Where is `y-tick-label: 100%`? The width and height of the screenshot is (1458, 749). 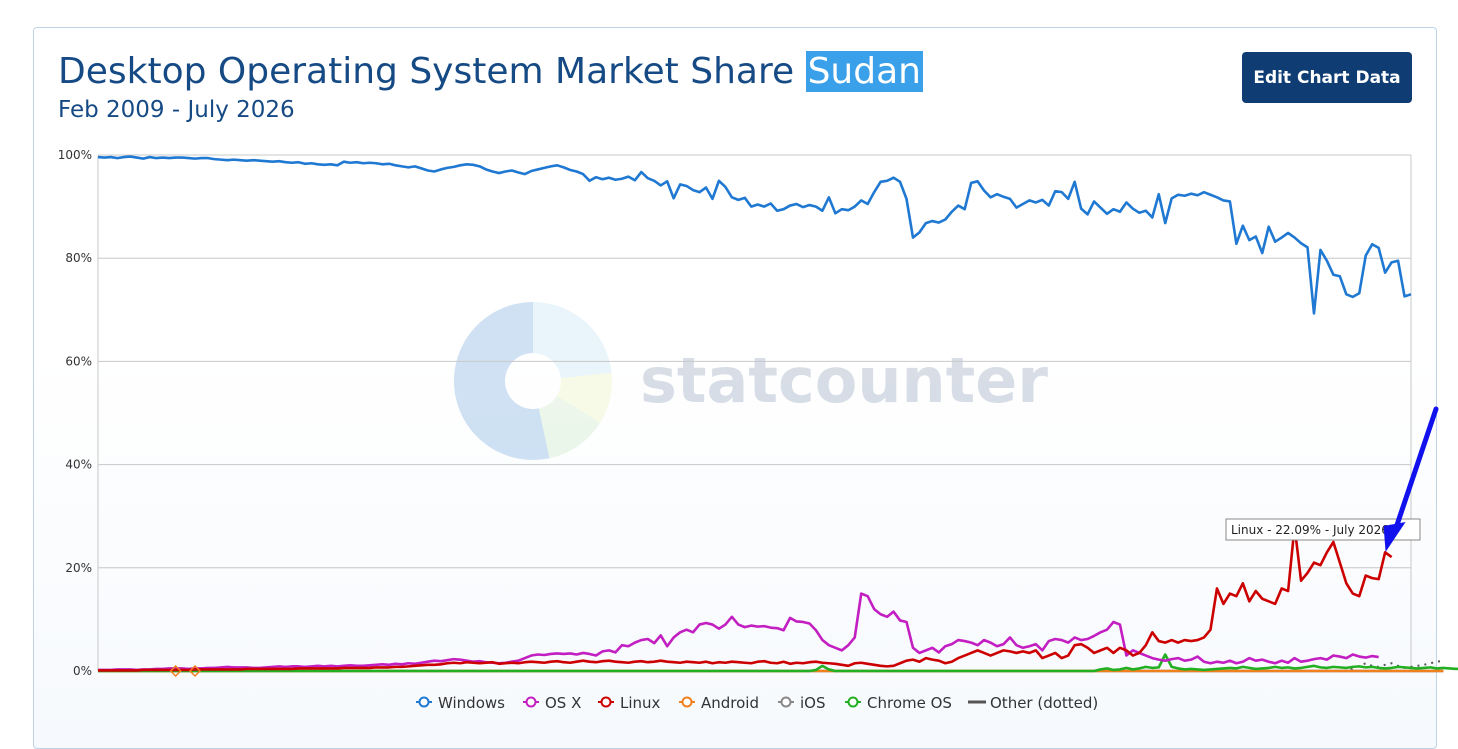
y-tick-label: 100% is located at coordinates (75, 155).